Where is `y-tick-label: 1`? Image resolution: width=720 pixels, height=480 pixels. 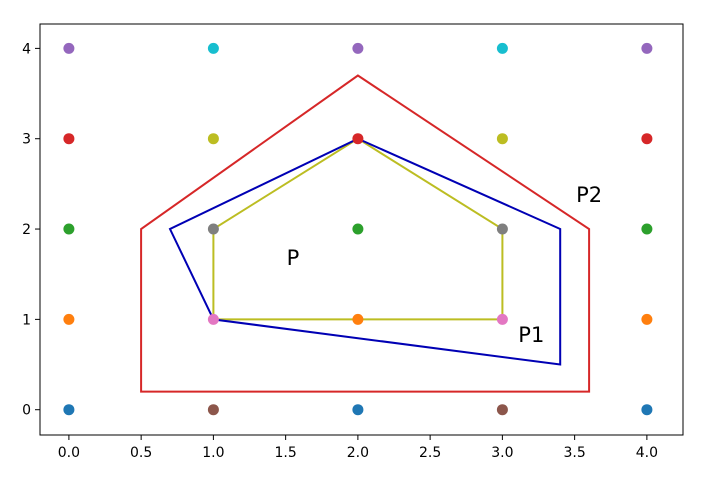
y-tick-label: 1 is located at coordinates (26, 320).